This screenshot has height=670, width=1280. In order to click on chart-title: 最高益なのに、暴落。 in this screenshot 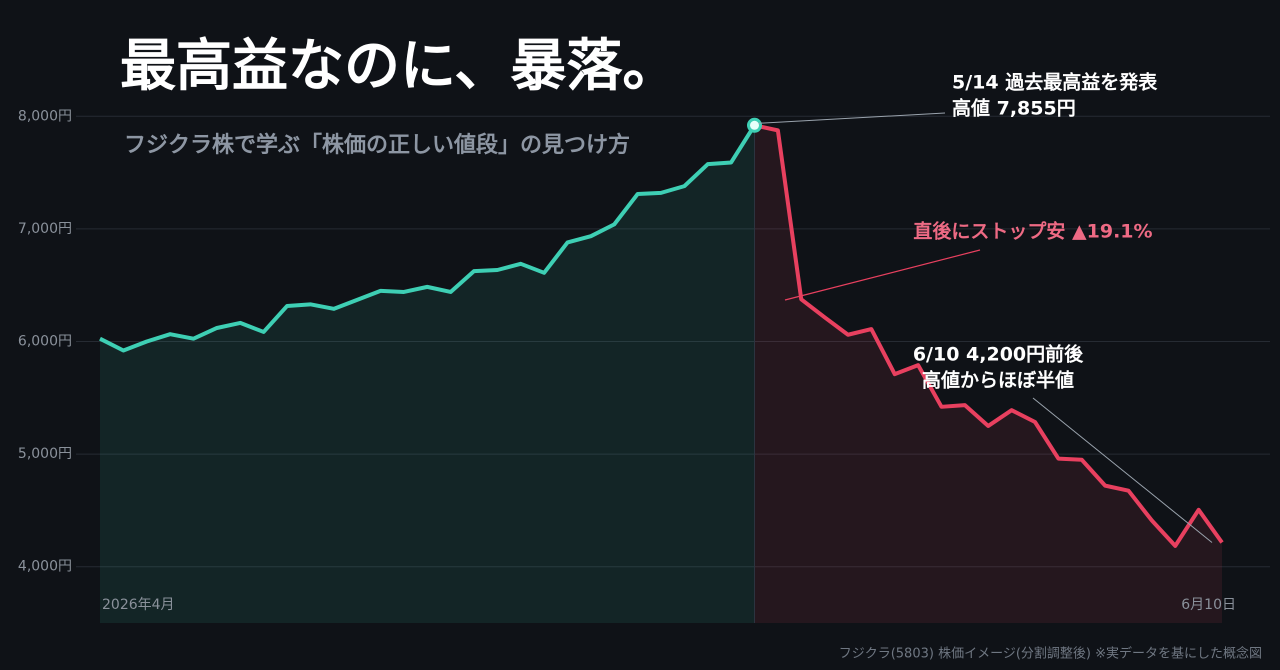, I will do `click(399, 66)`.